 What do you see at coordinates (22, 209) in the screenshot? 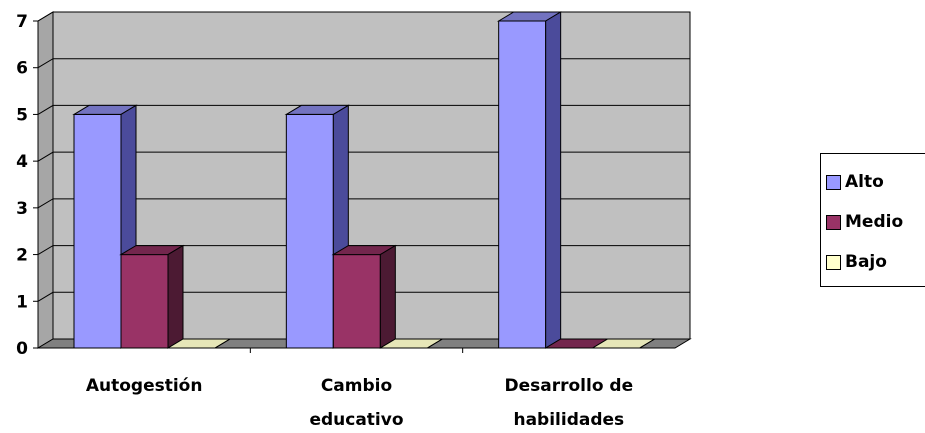
I see `y-tick-label: 3` at bounding box center [22, 209].